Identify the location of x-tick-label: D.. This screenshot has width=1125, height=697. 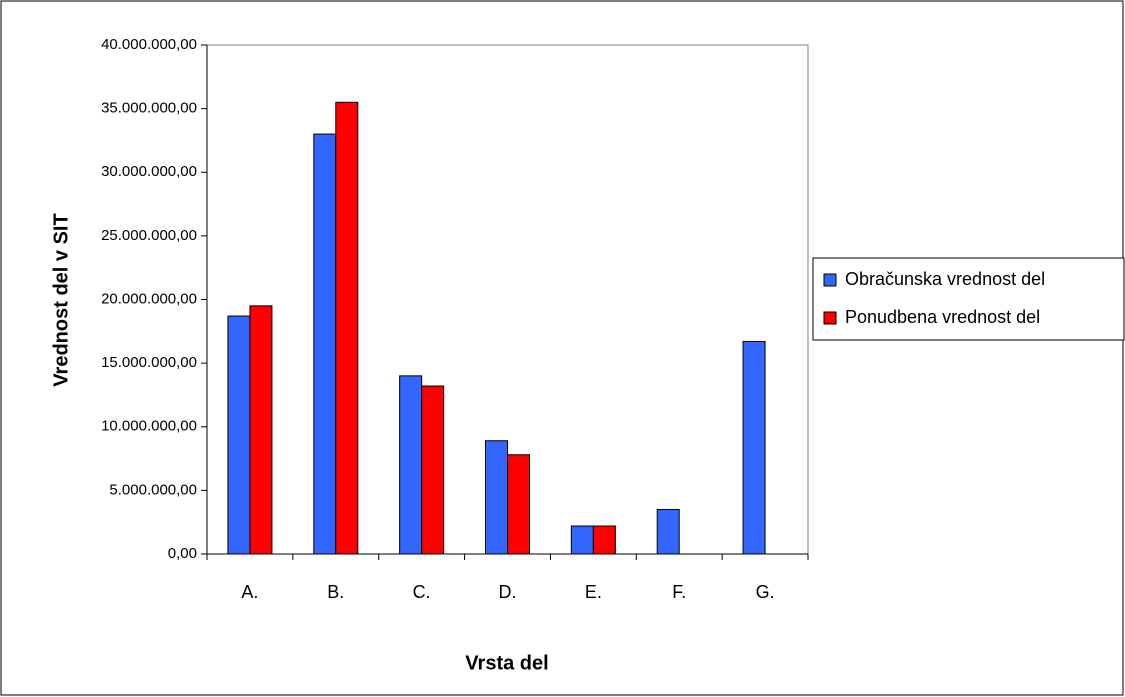
(508, 592).